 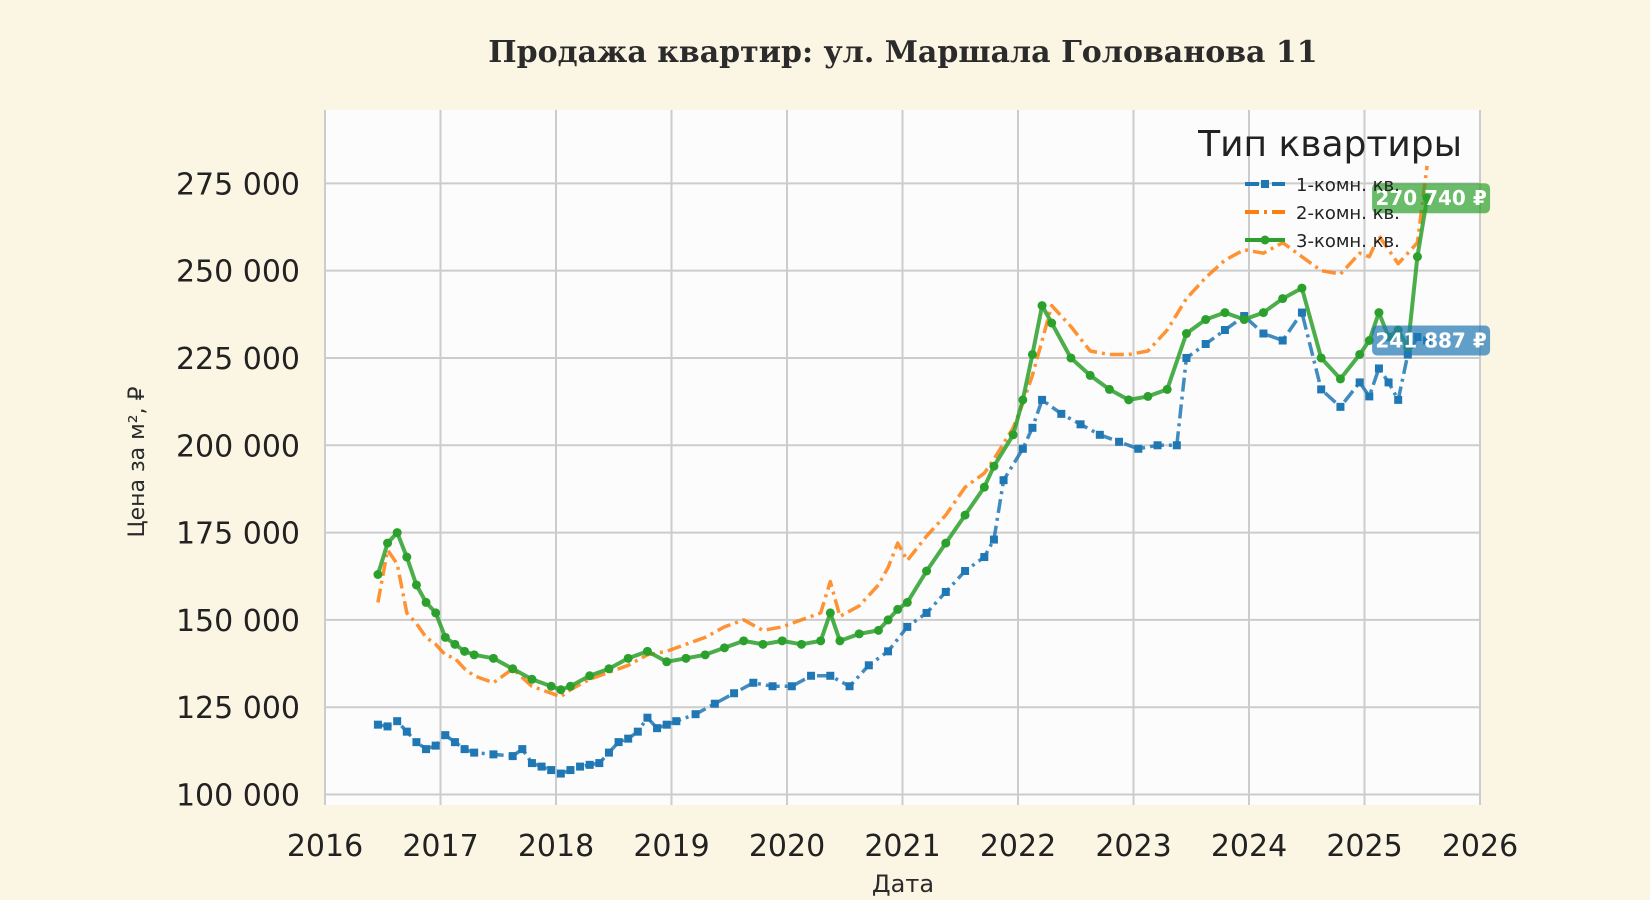 What do you see at coordinates (238, 708) in the screenshot?
I see `y-tick-label: 125 000` at bounding box center [238, 708].